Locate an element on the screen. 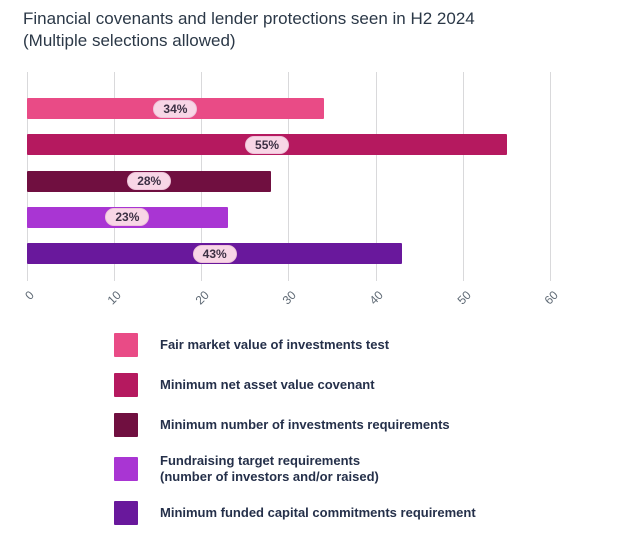 The image size is (633, 558). chart-bar: 43% is located at coordinates (215, 254).